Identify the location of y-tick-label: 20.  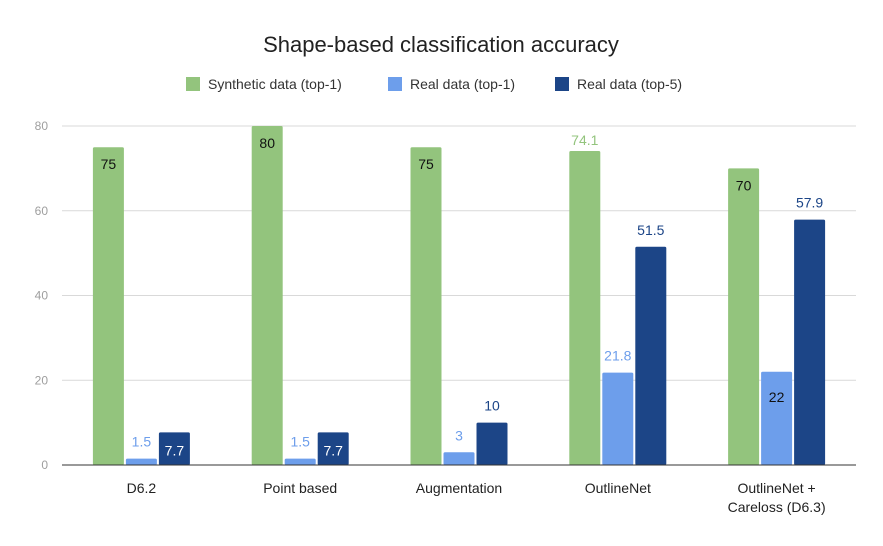
(42, 380).